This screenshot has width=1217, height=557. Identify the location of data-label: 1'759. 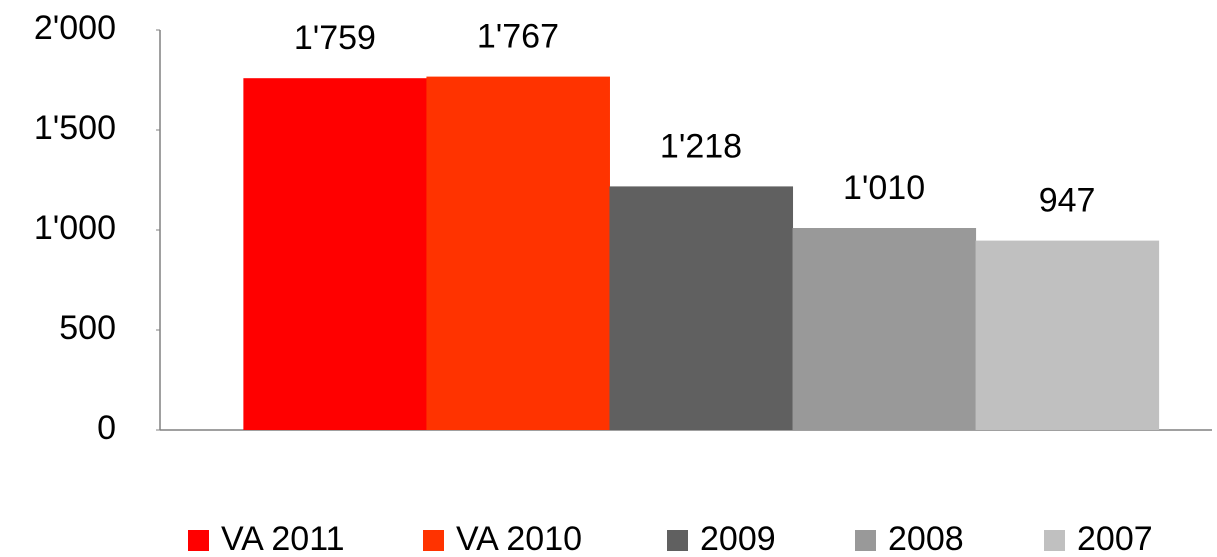
(335, 38).